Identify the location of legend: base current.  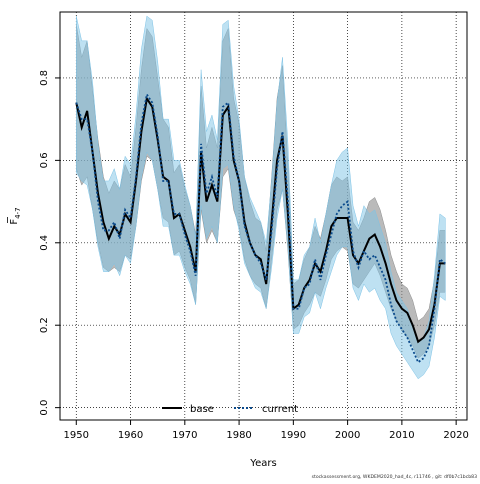
(230, 409).